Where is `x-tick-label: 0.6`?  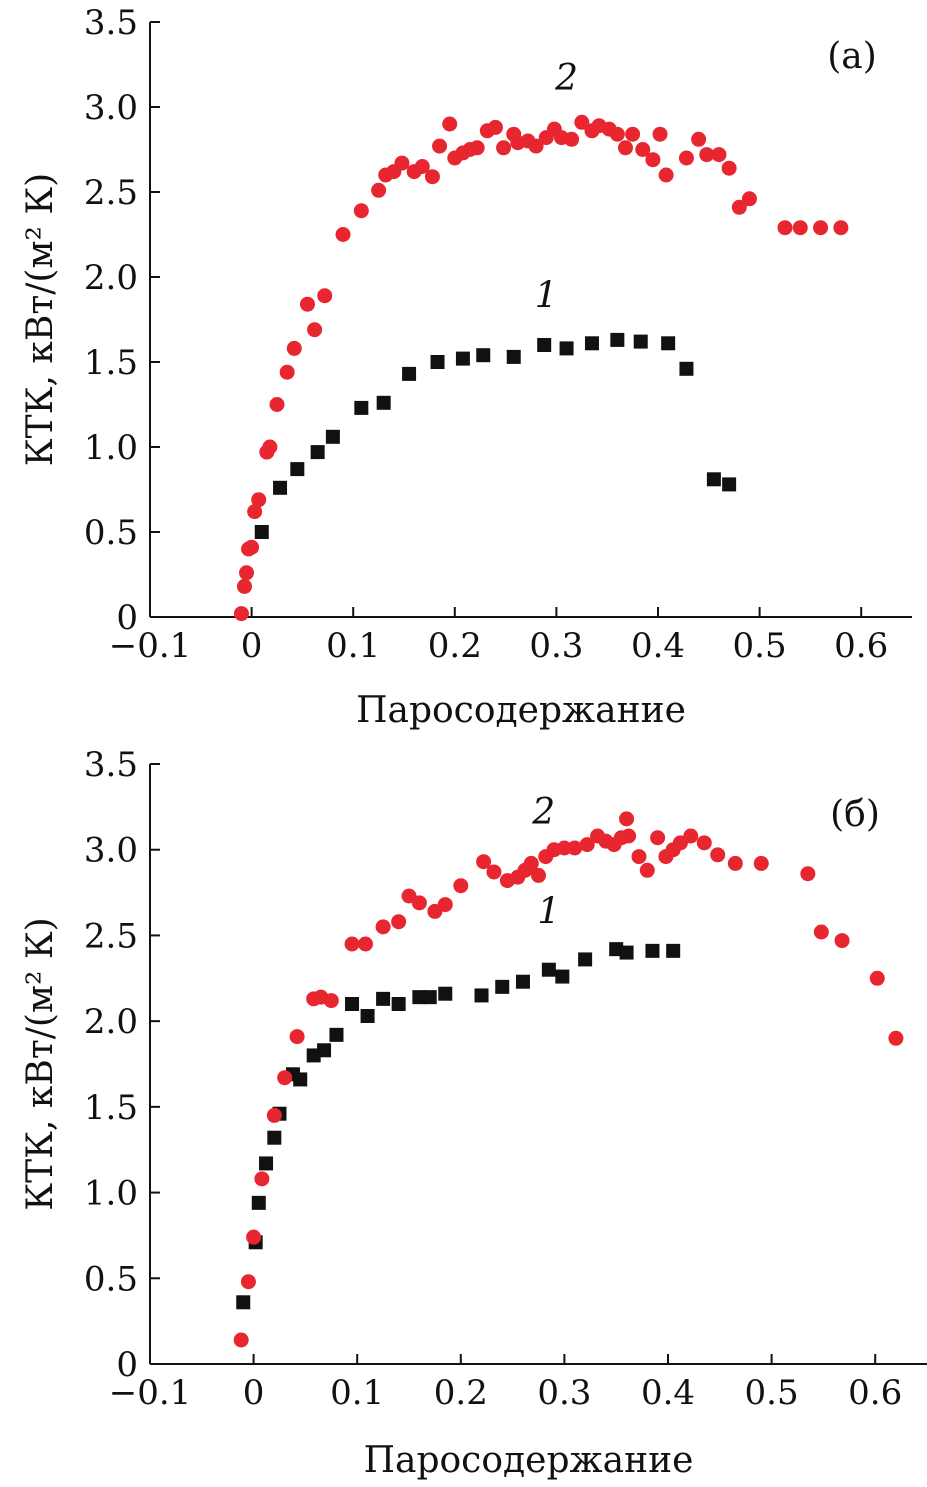 x-tick-label: 0.6 is located at coordinates (875, 1393).